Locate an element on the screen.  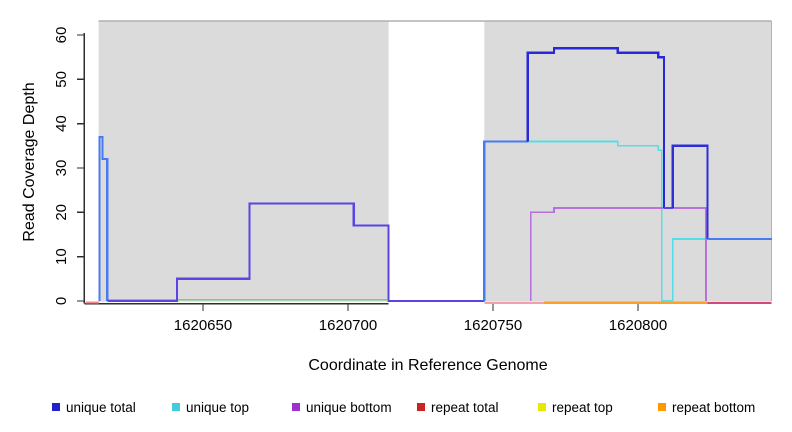
legend-label: unique bottom is located at coordinates (349, 407).